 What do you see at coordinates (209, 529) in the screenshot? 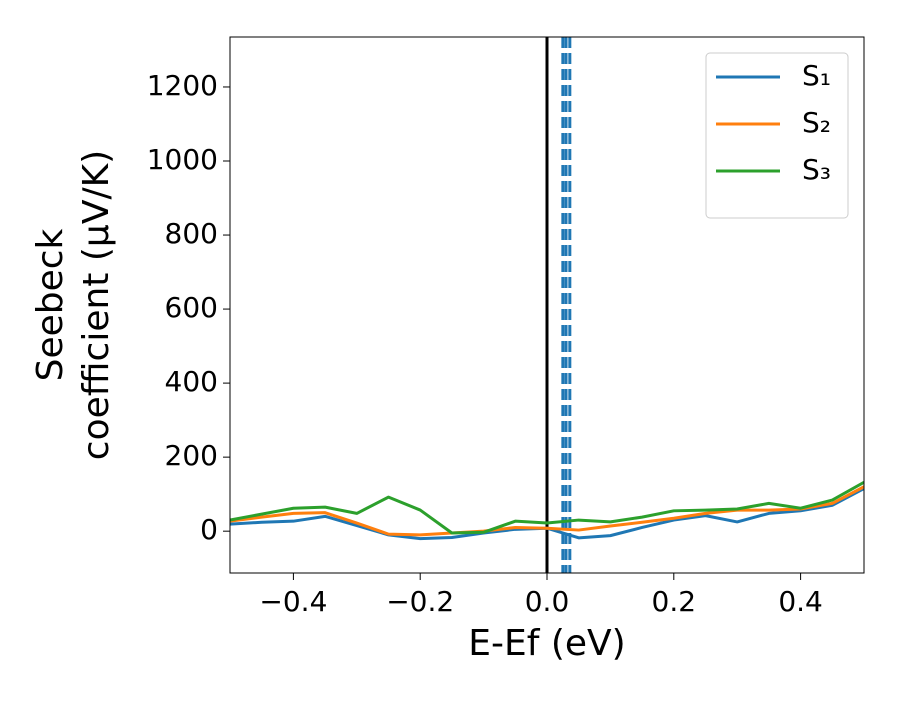
I see `y-tick-label: 0` at bounding box center [209, 529].